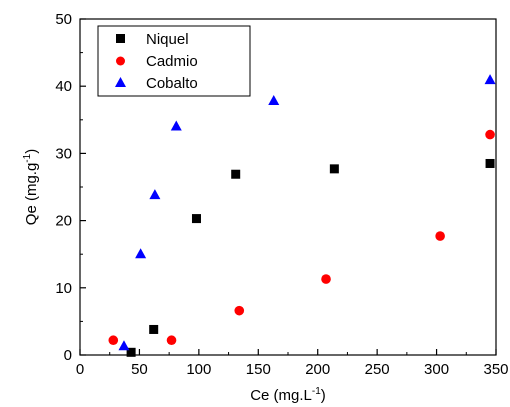 The width and height of the screenshot is (510, 407). I want to click on y-axis-title: Qe (mg.g-1), so click(31, 187).